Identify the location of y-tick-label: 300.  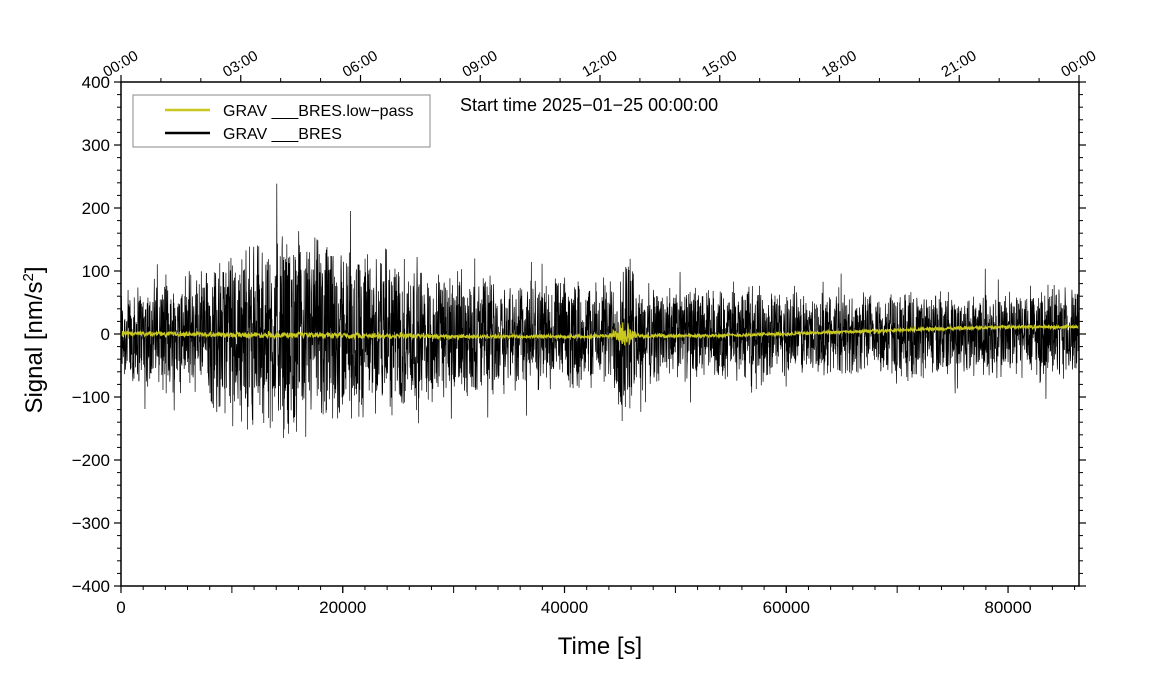
(96, 145).